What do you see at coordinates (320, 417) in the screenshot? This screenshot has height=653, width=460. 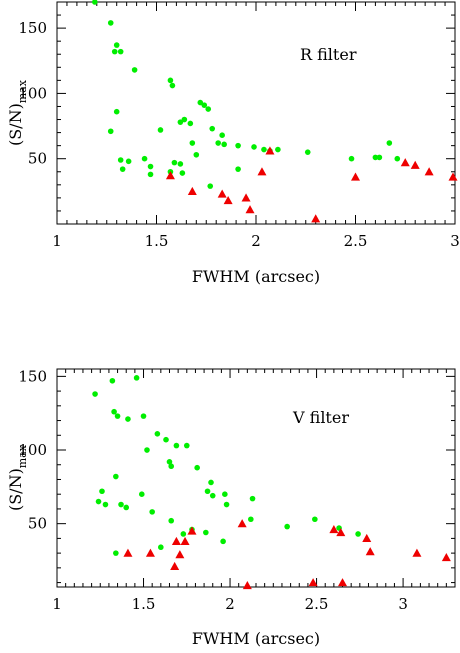 I see `filter-label-v: V filter` at bounding box center [320, 417].